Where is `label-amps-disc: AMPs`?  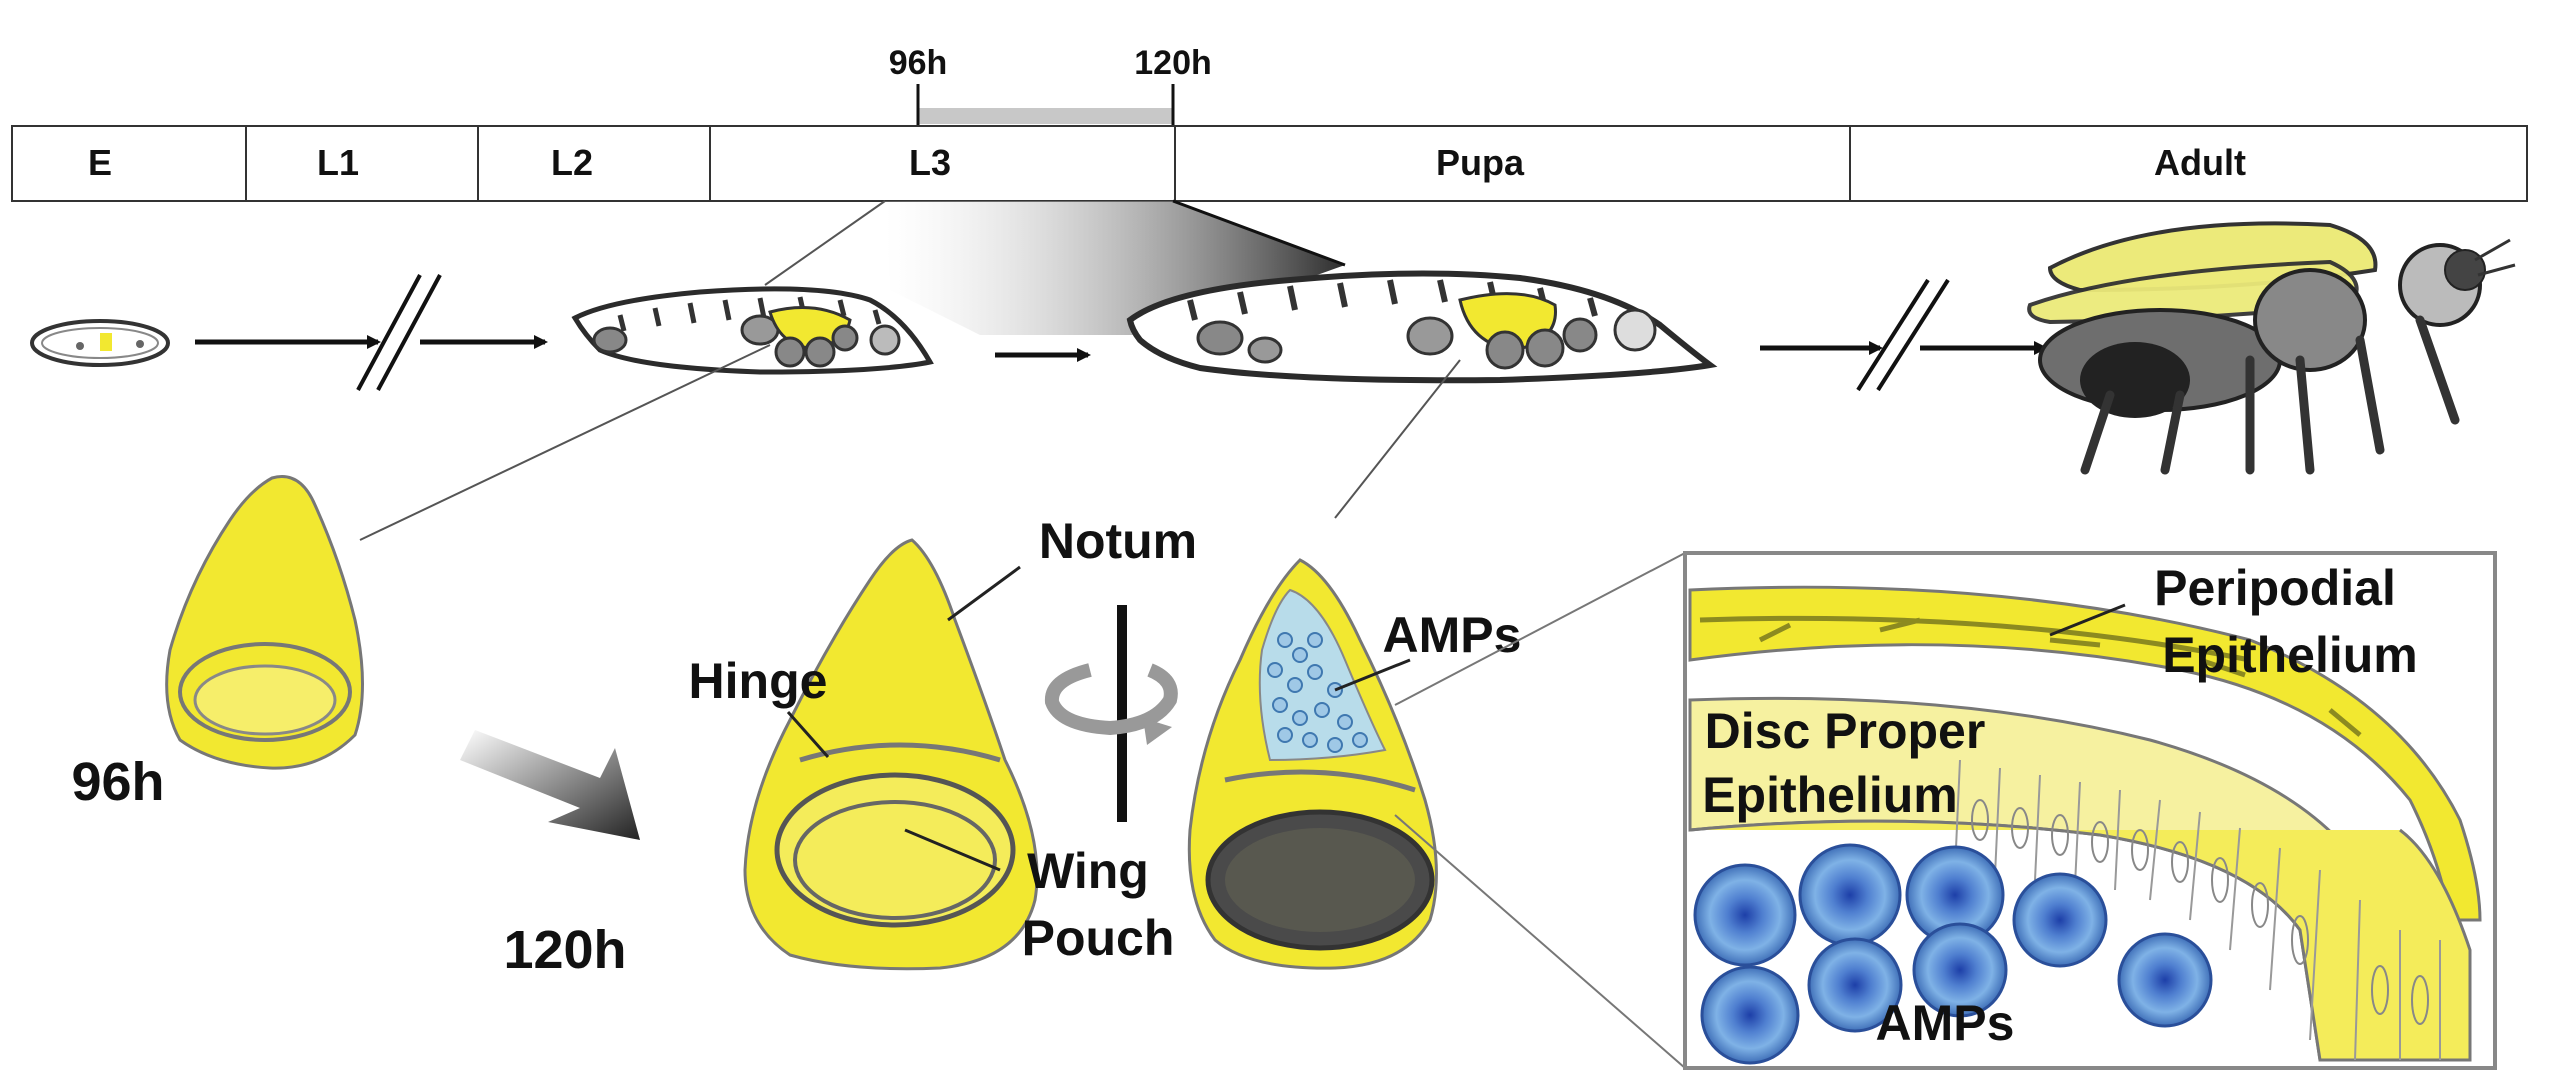 label-amps-disc: AMPs is located at coordinates (1452, 635).